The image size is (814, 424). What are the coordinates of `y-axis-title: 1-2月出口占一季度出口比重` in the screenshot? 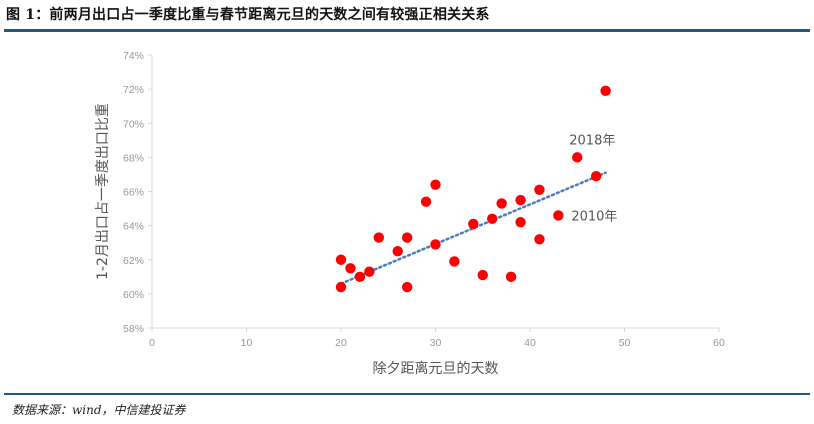 It's located at (103, 191).